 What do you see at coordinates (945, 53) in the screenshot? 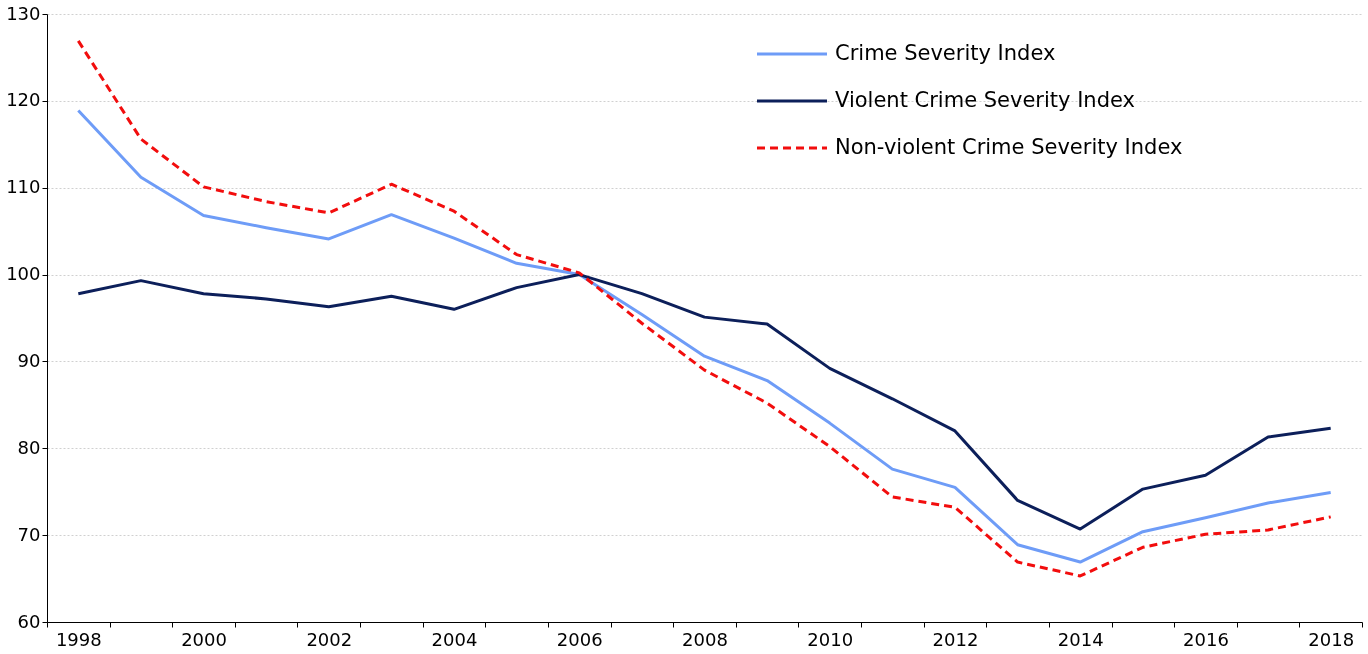
I see `legend-label: Crime Severity Index` at bounding box center [945, 53].